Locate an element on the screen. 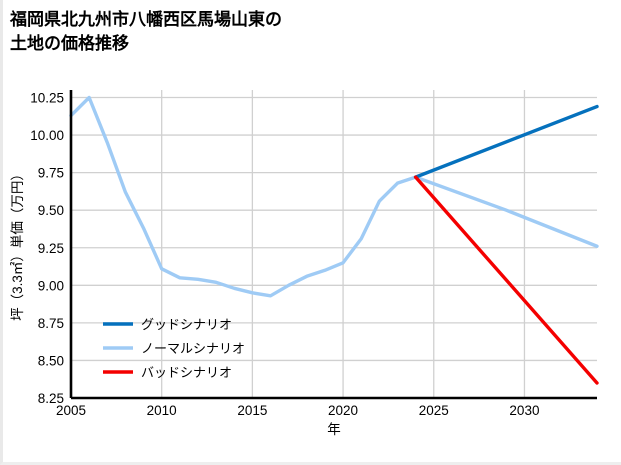 This screenshot has width=621, height=465. x-axis-label: 年 is located at coordinates (334, 429).